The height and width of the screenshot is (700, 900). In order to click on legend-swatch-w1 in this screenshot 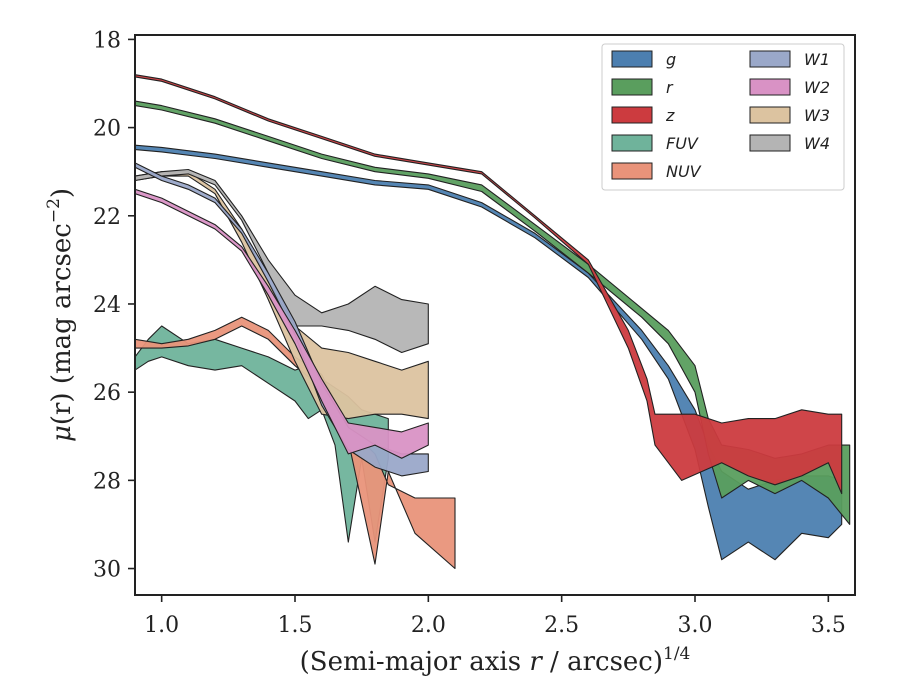, I will do `click(770, 59)`.